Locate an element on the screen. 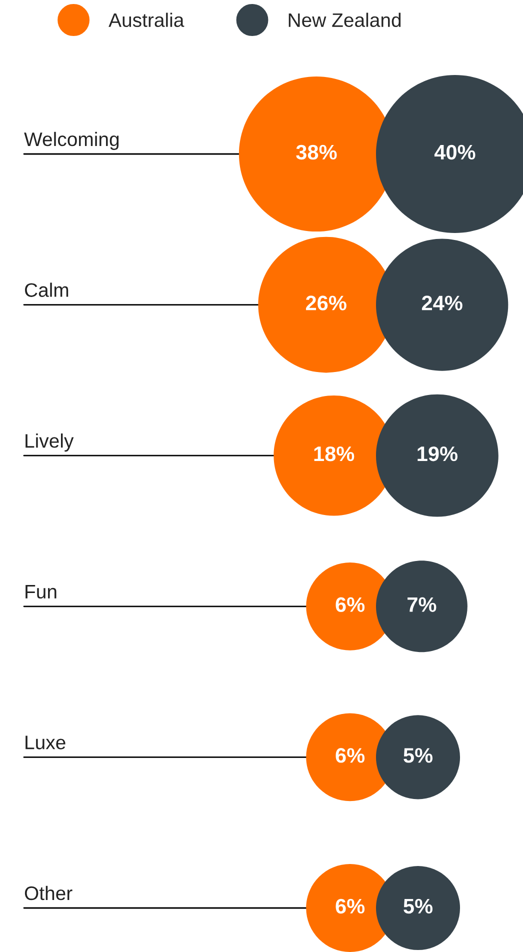  category-label: Lively is located at coordinates (50, 442).